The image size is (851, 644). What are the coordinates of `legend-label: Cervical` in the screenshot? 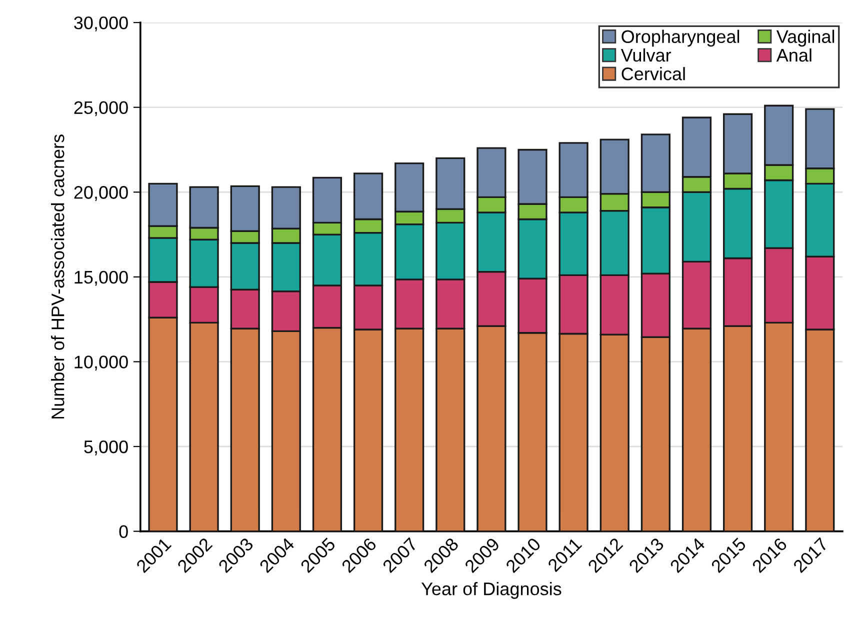 It's located at (653, 73).